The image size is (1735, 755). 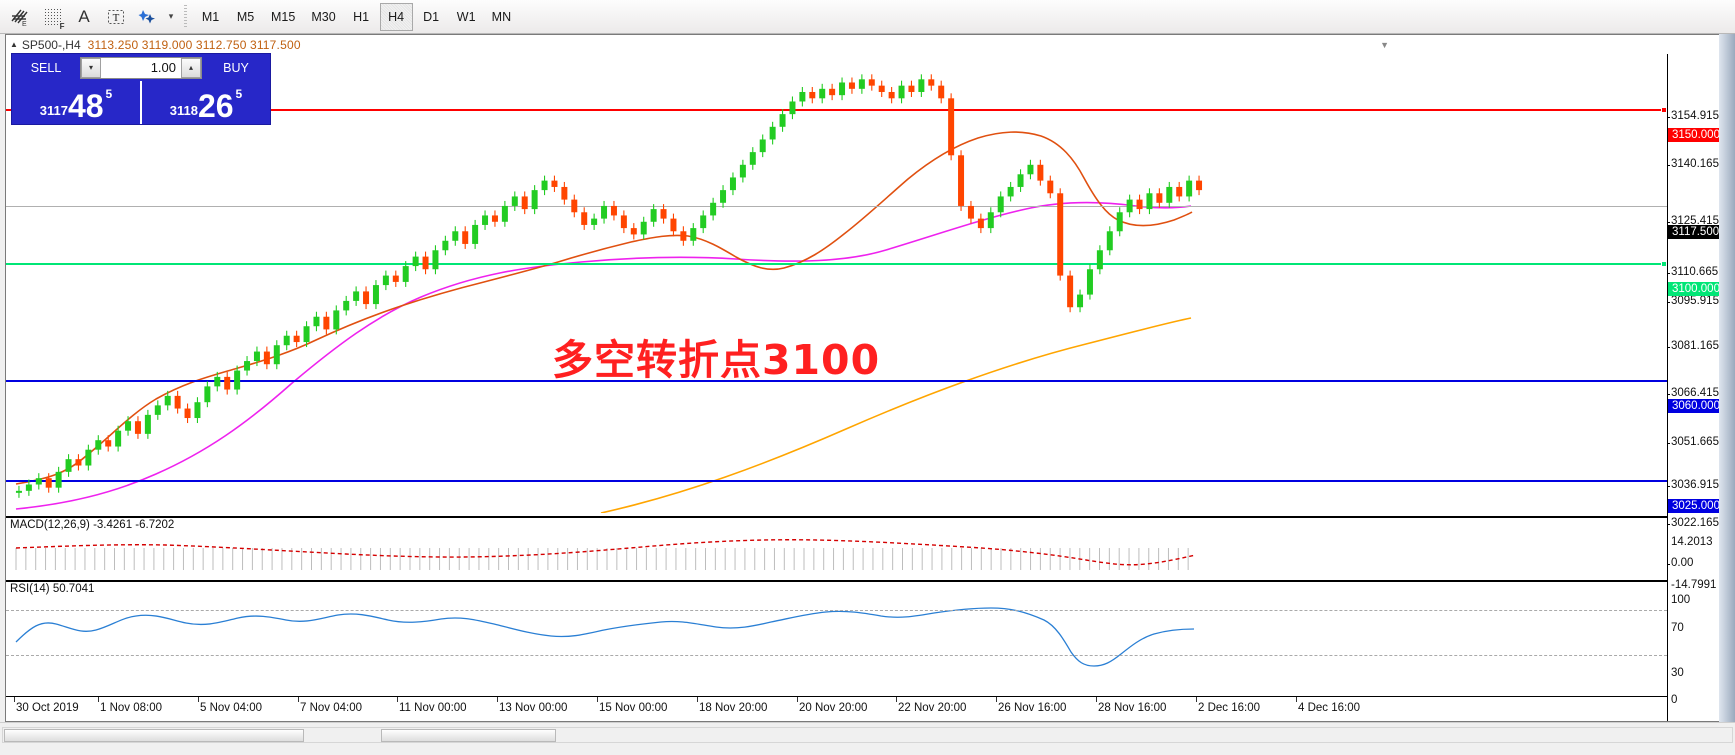 What do you see at coordinates (396, 16) in the screenshot?
I see `timeframe-h4: H4` at bounding box center [396, 16].